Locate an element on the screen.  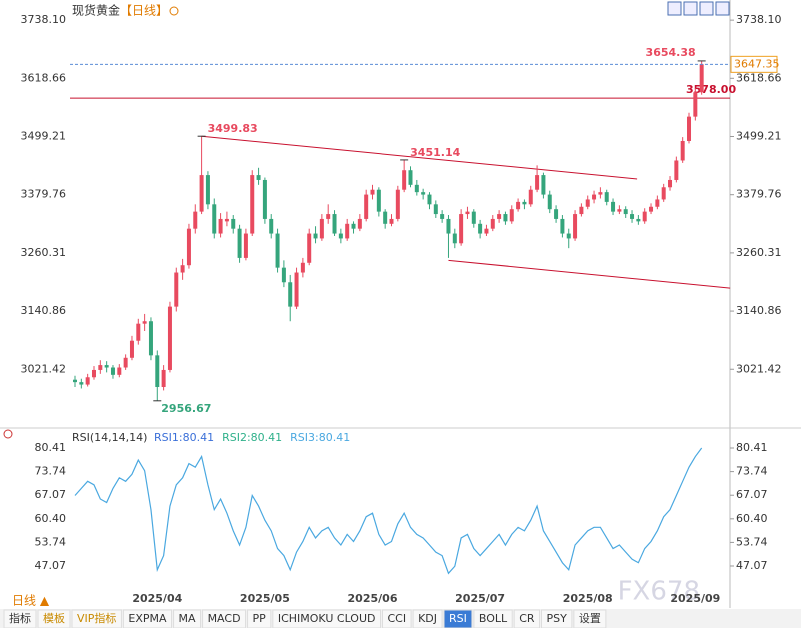
toolbar-button: ICHIMOKU CLOUD is located at coordinates (327, 618).